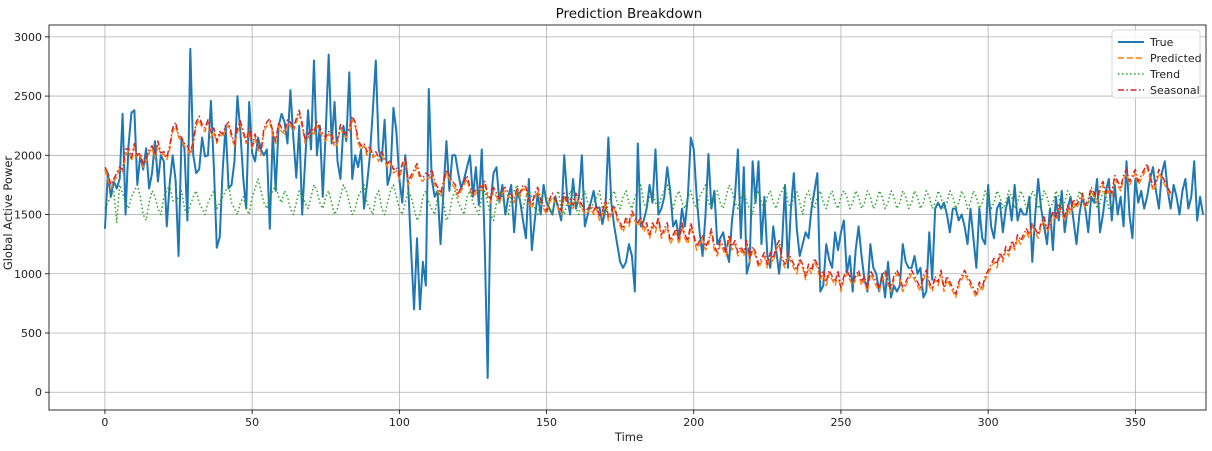  I want to click on y-tick-label: 1000, so click(28, 274).